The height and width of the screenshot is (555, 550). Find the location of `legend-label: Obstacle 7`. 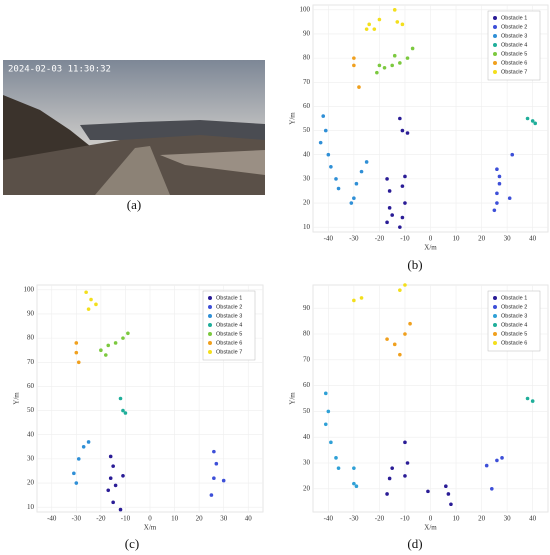

legend-label: Obstacle 7 is located at coordinates (229, 352).